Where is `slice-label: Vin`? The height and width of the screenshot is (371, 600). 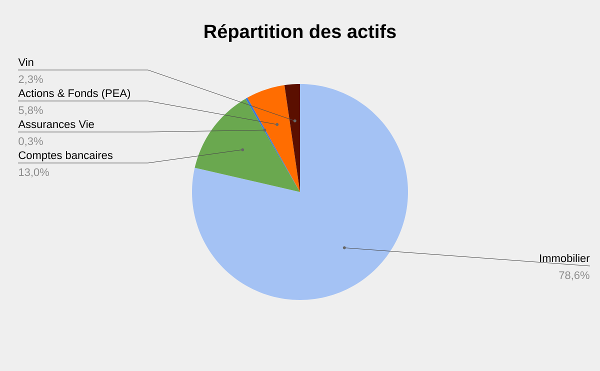 slice-label: Vin is located at coordinates (26, 62).